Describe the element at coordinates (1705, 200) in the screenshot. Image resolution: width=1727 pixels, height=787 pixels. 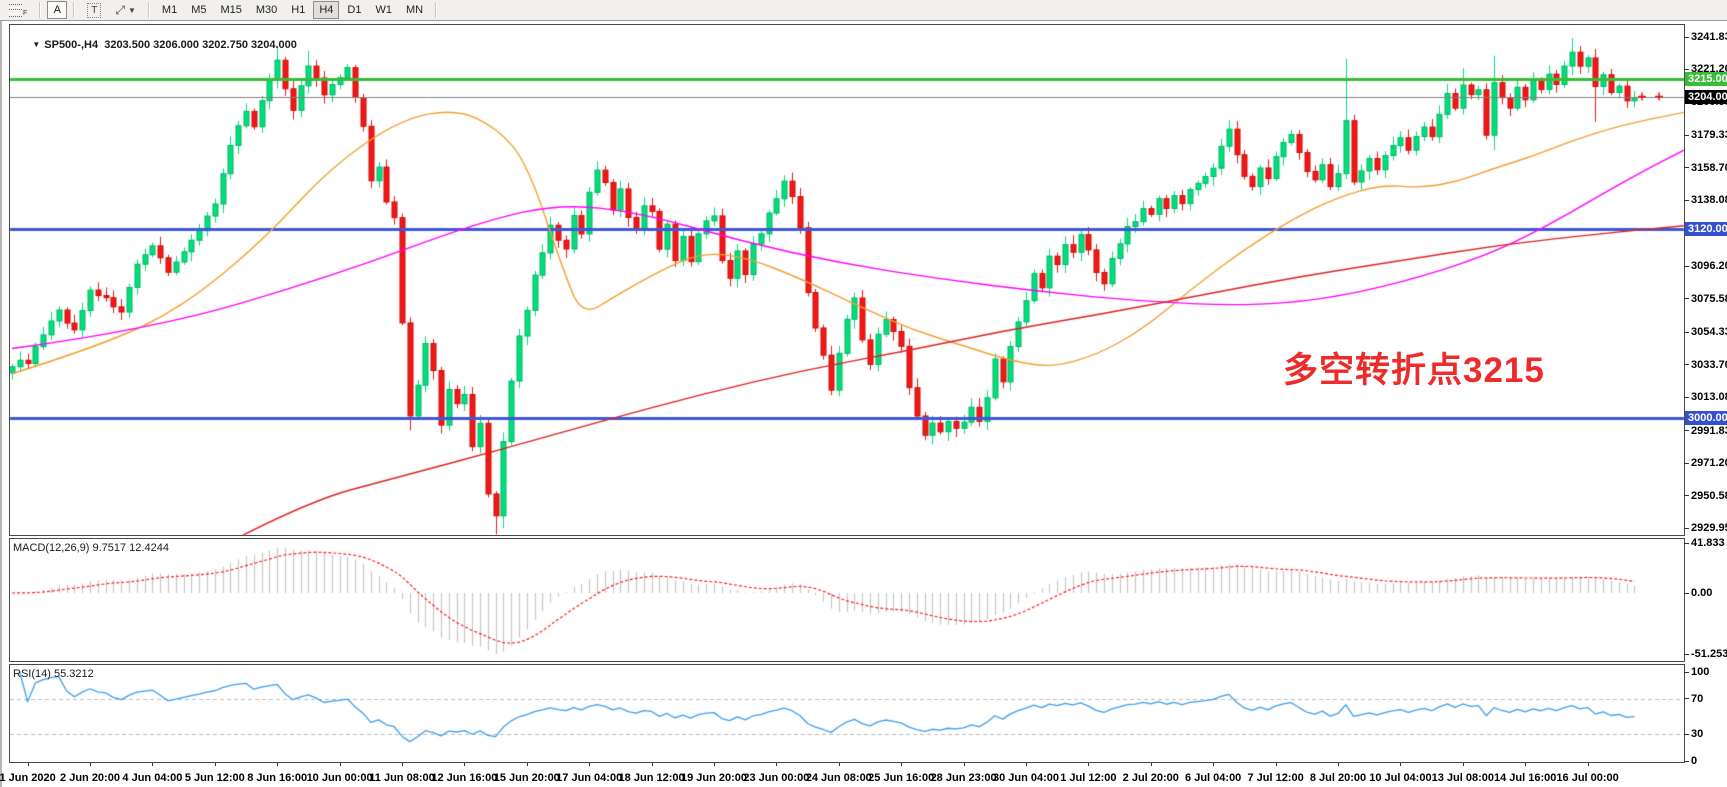
I see `price-tick: 3138.080` at that location.